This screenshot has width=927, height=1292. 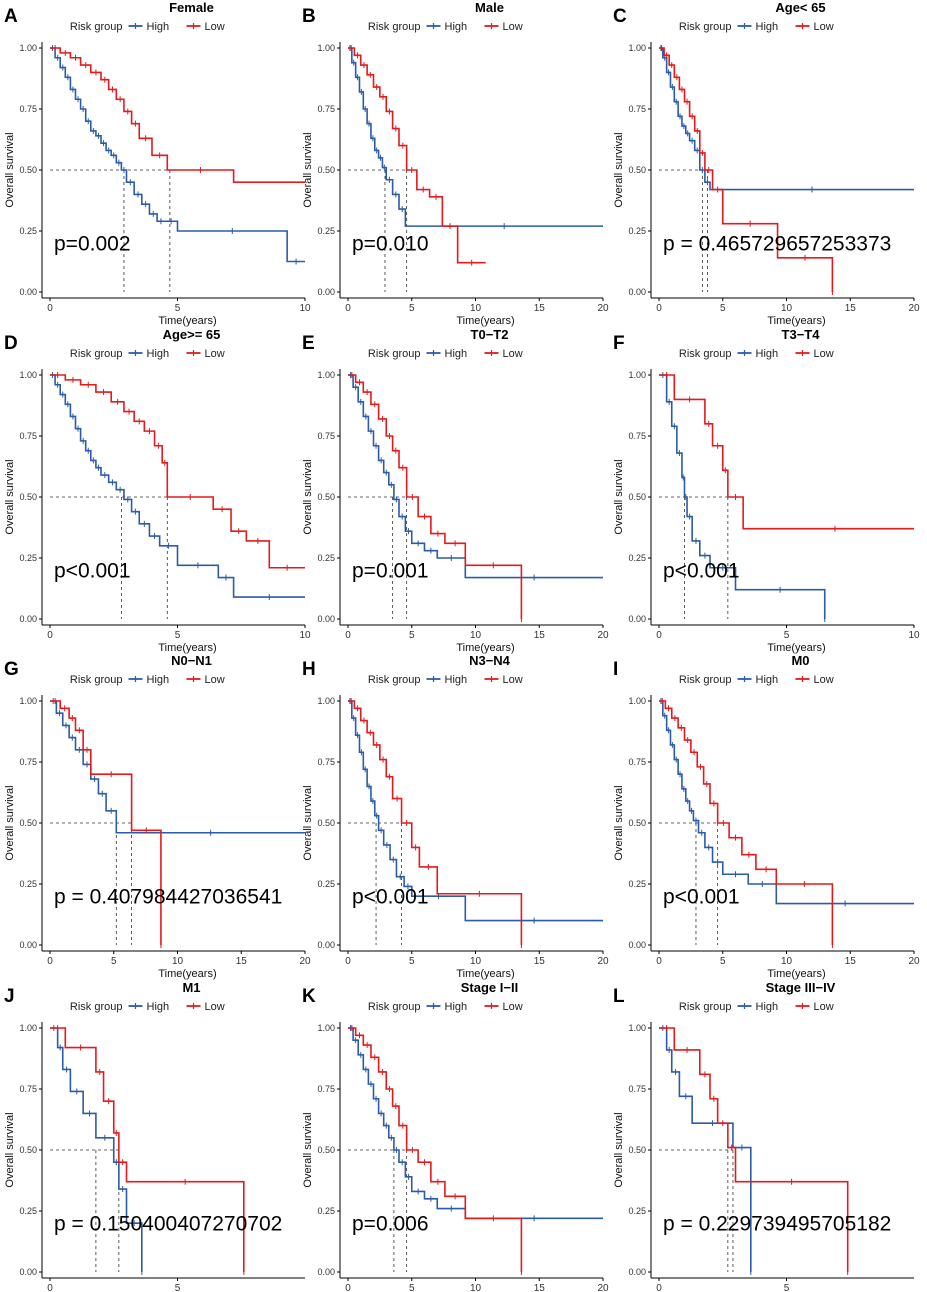 I want to click on panel-title: Age< 65, so click(x=800, y=7).